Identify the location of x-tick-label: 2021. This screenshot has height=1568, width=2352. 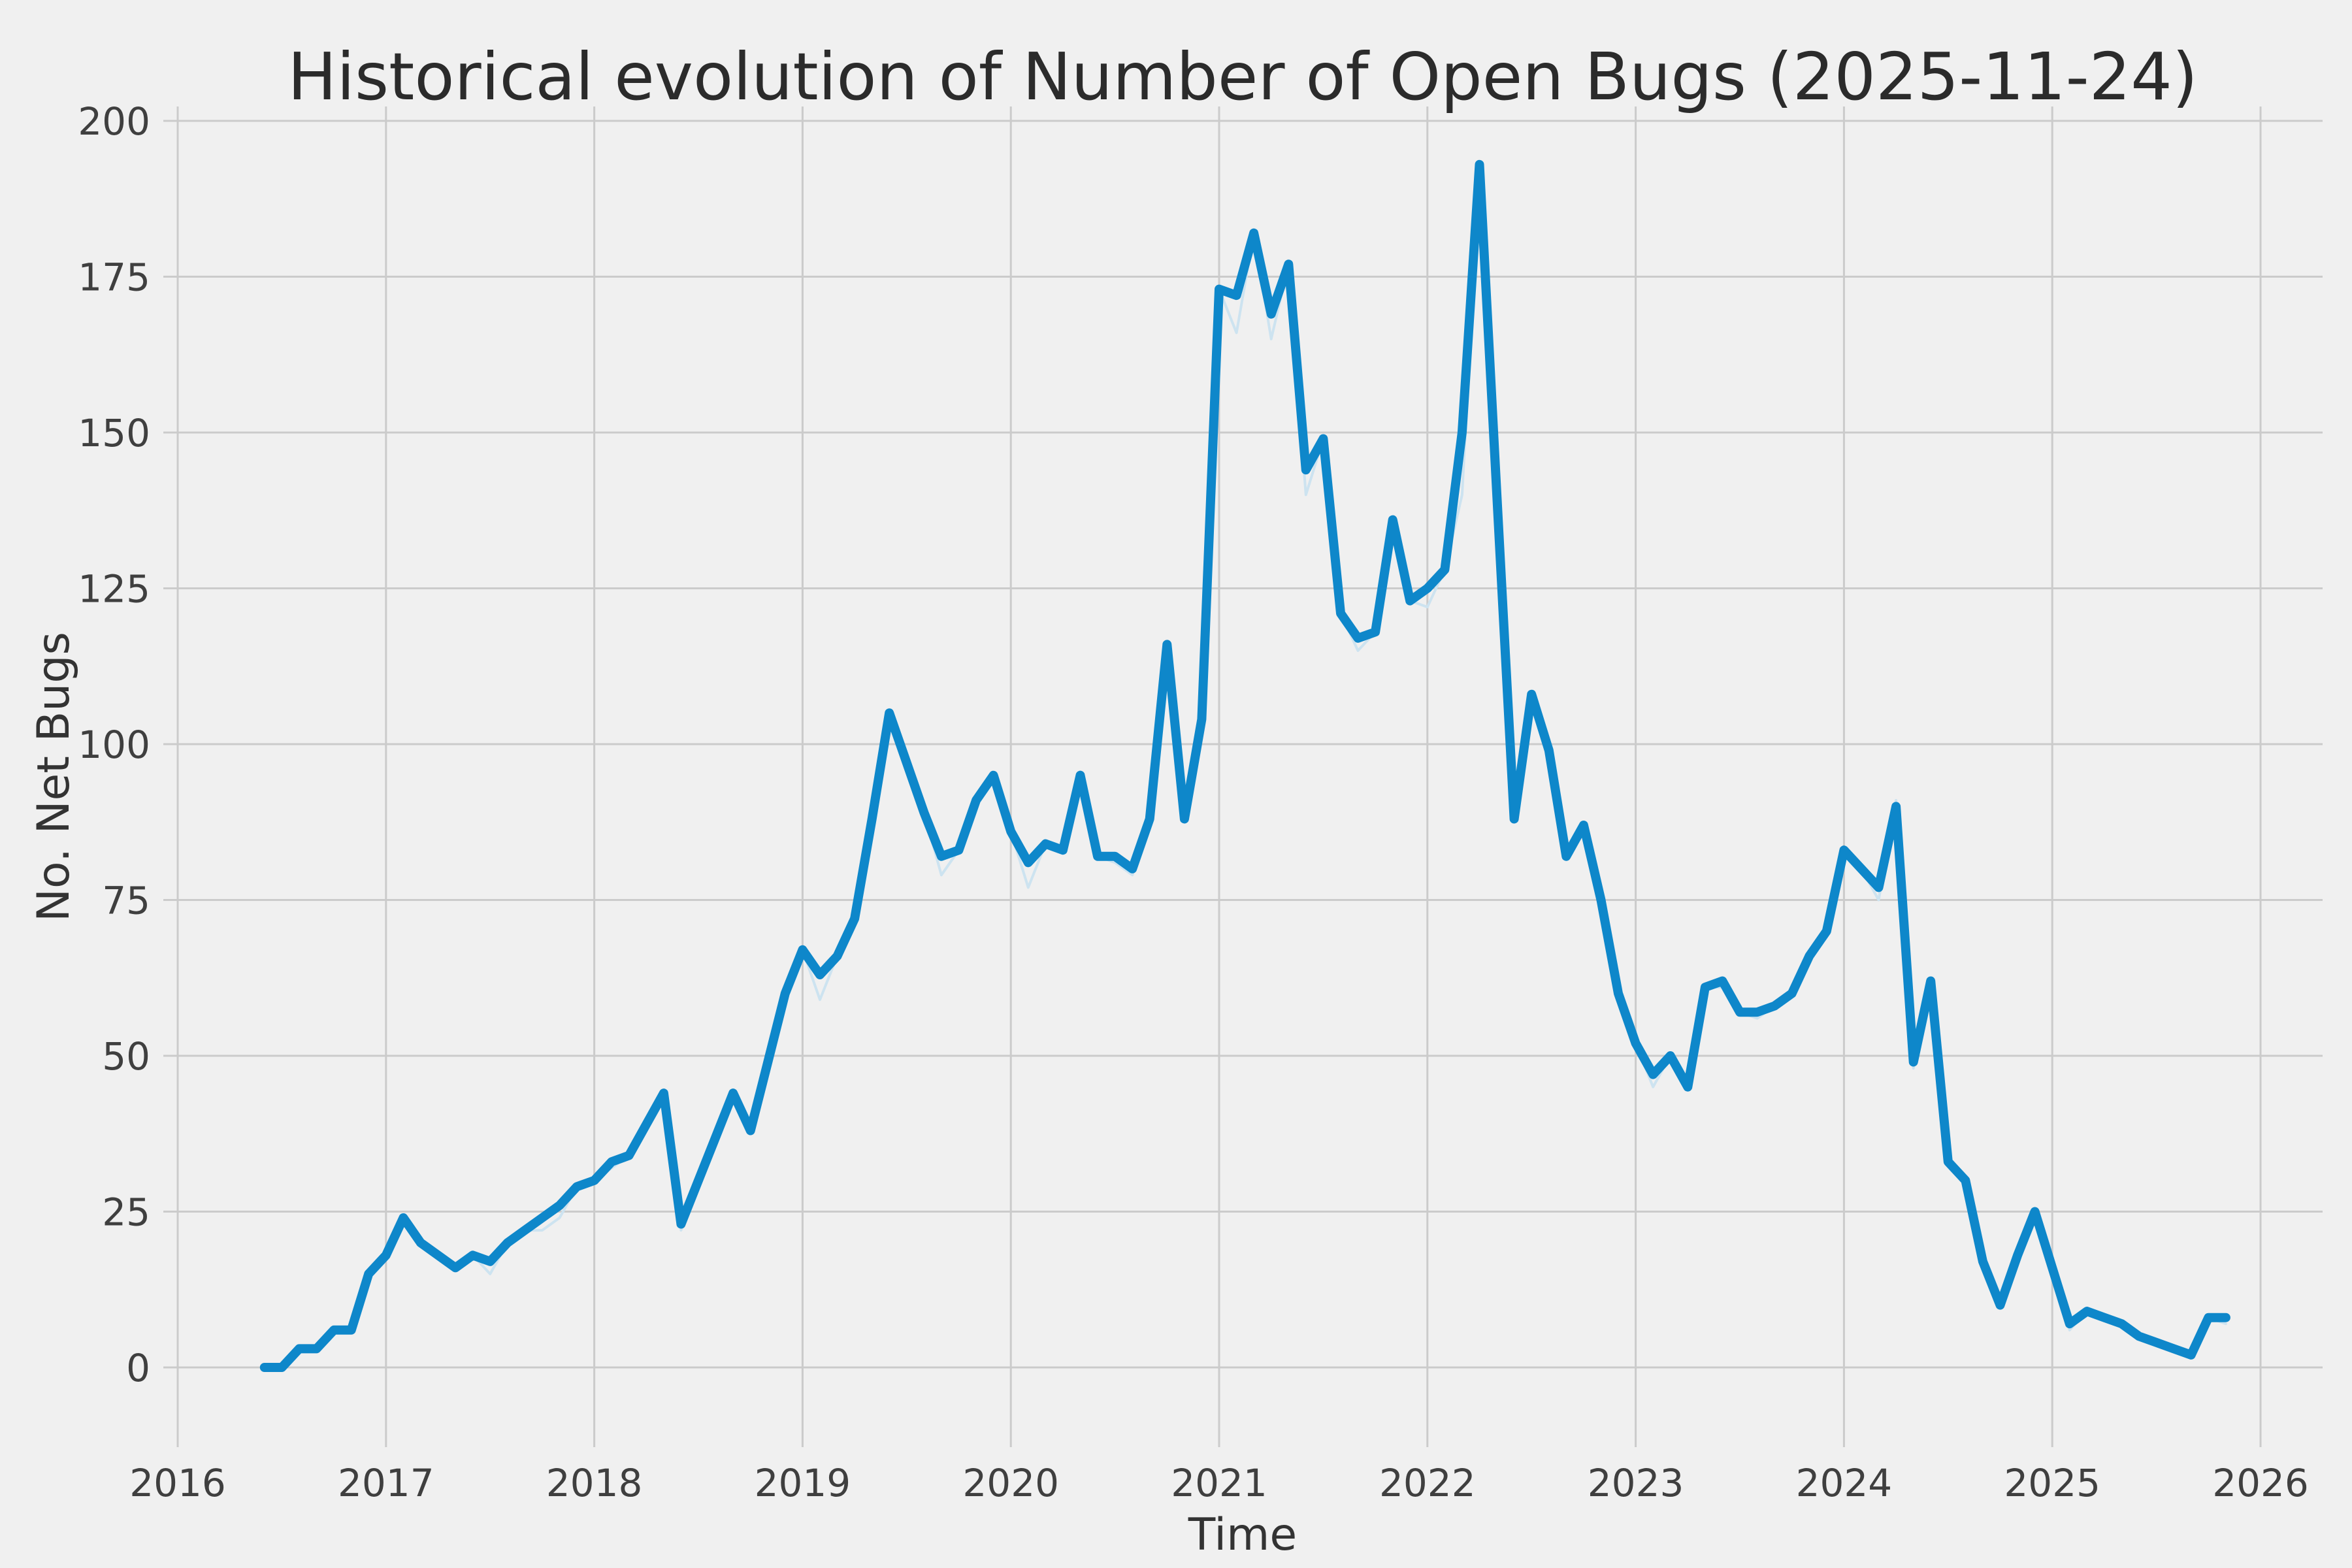
(1219, 1483).